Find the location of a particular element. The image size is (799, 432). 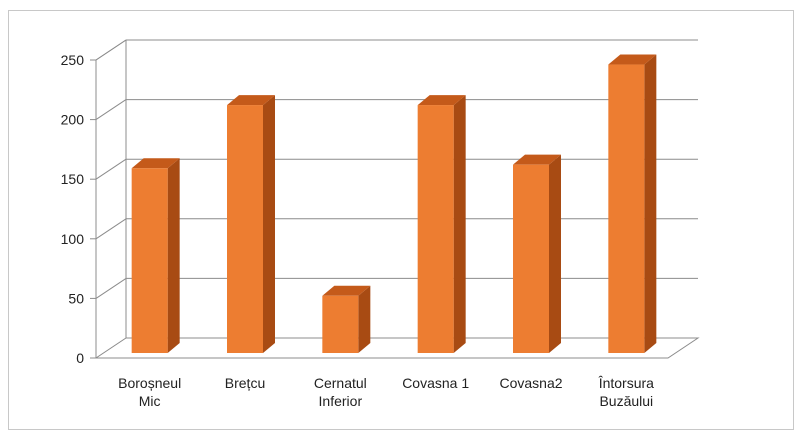

x-tick-label: Întorsura Buzăului is located at coordinates (626, 392).